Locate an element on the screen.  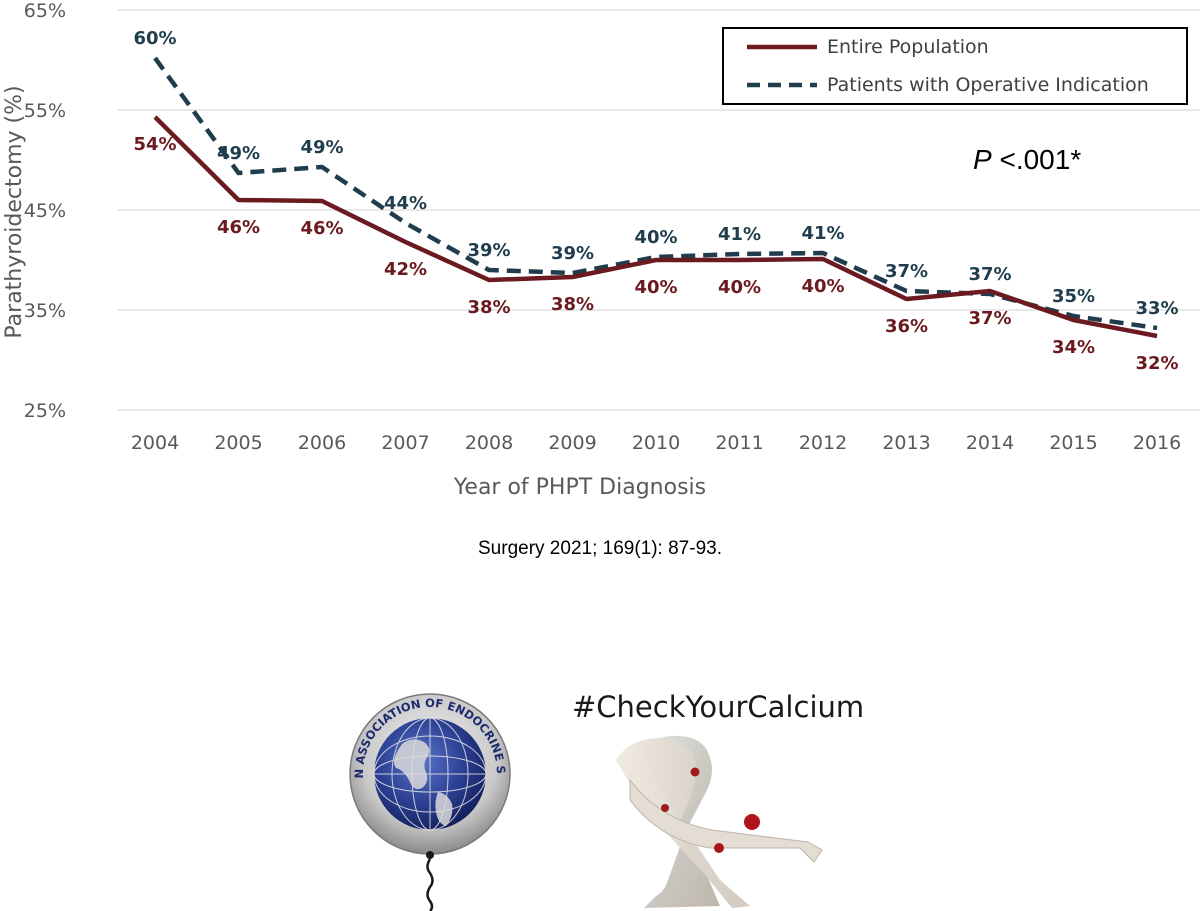
series-operative-indication-data-label: 40% is located at coordinates (655, 237).